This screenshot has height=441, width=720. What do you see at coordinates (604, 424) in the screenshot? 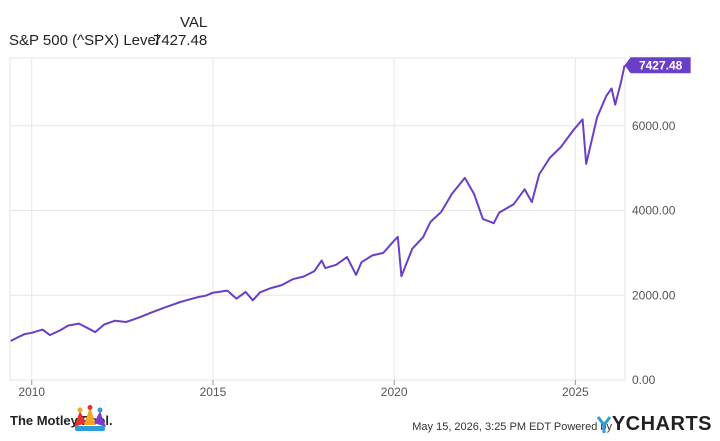
I see `ycharts-y-icon` at bounding box center [604, 424].